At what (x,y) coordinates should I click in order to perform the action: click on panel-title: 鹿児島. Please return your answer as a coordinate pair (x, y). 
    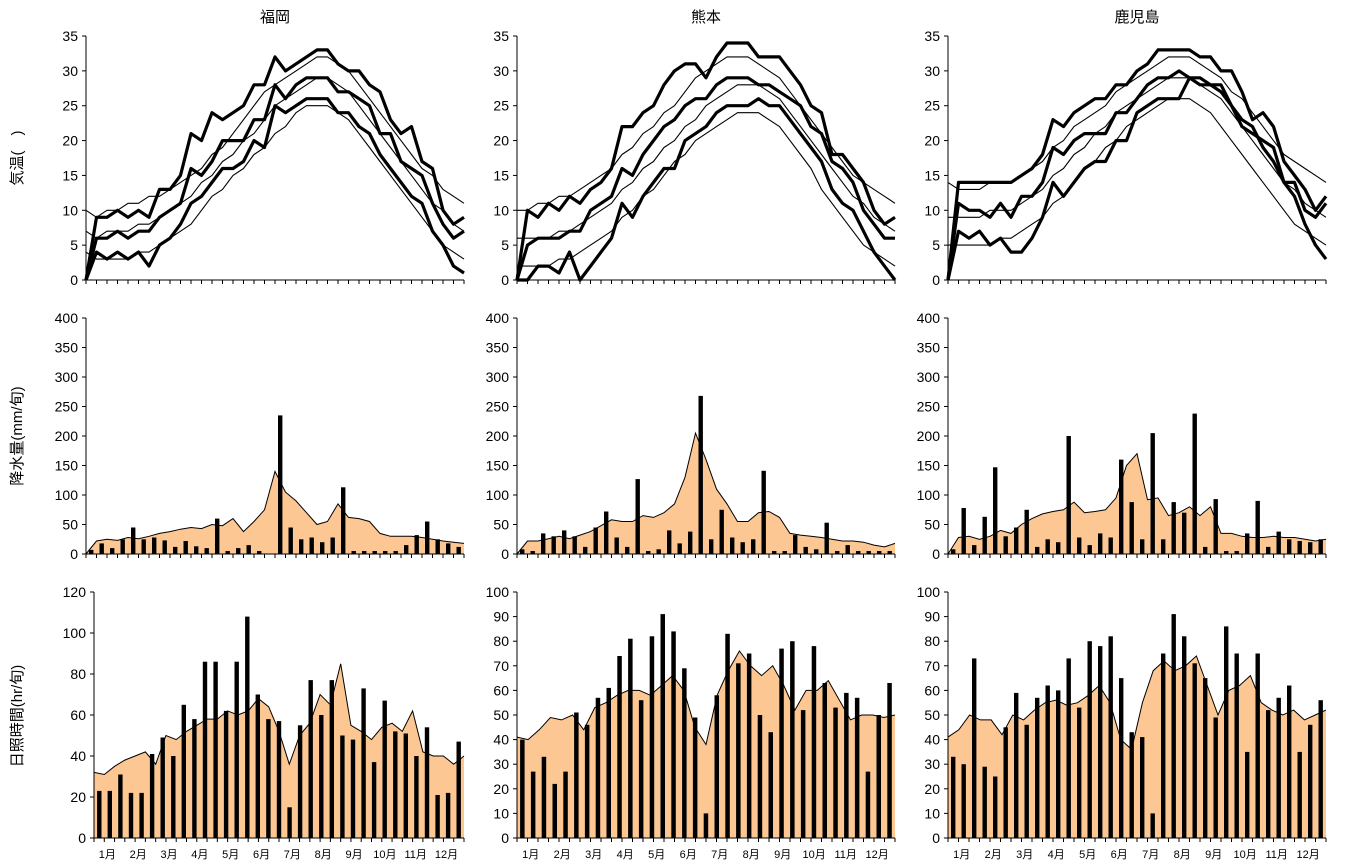
    Looking at the image, I should click on (1136, 17).